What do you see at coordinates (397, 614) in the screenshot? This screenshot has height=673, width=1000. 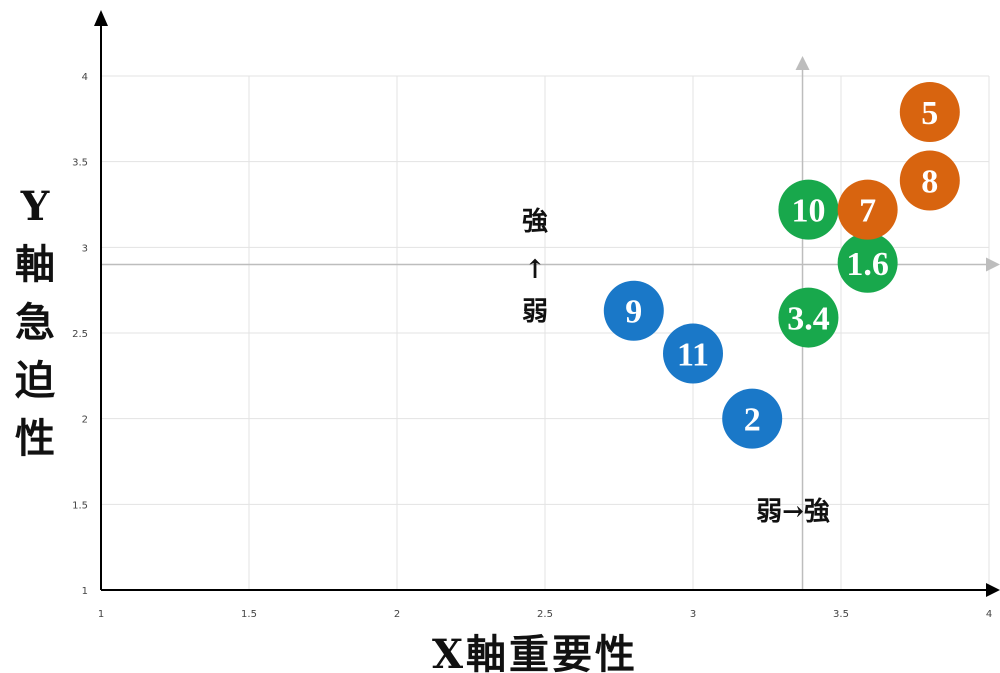 I see `x-tick-label: 2` at bounding box center [397, 614].